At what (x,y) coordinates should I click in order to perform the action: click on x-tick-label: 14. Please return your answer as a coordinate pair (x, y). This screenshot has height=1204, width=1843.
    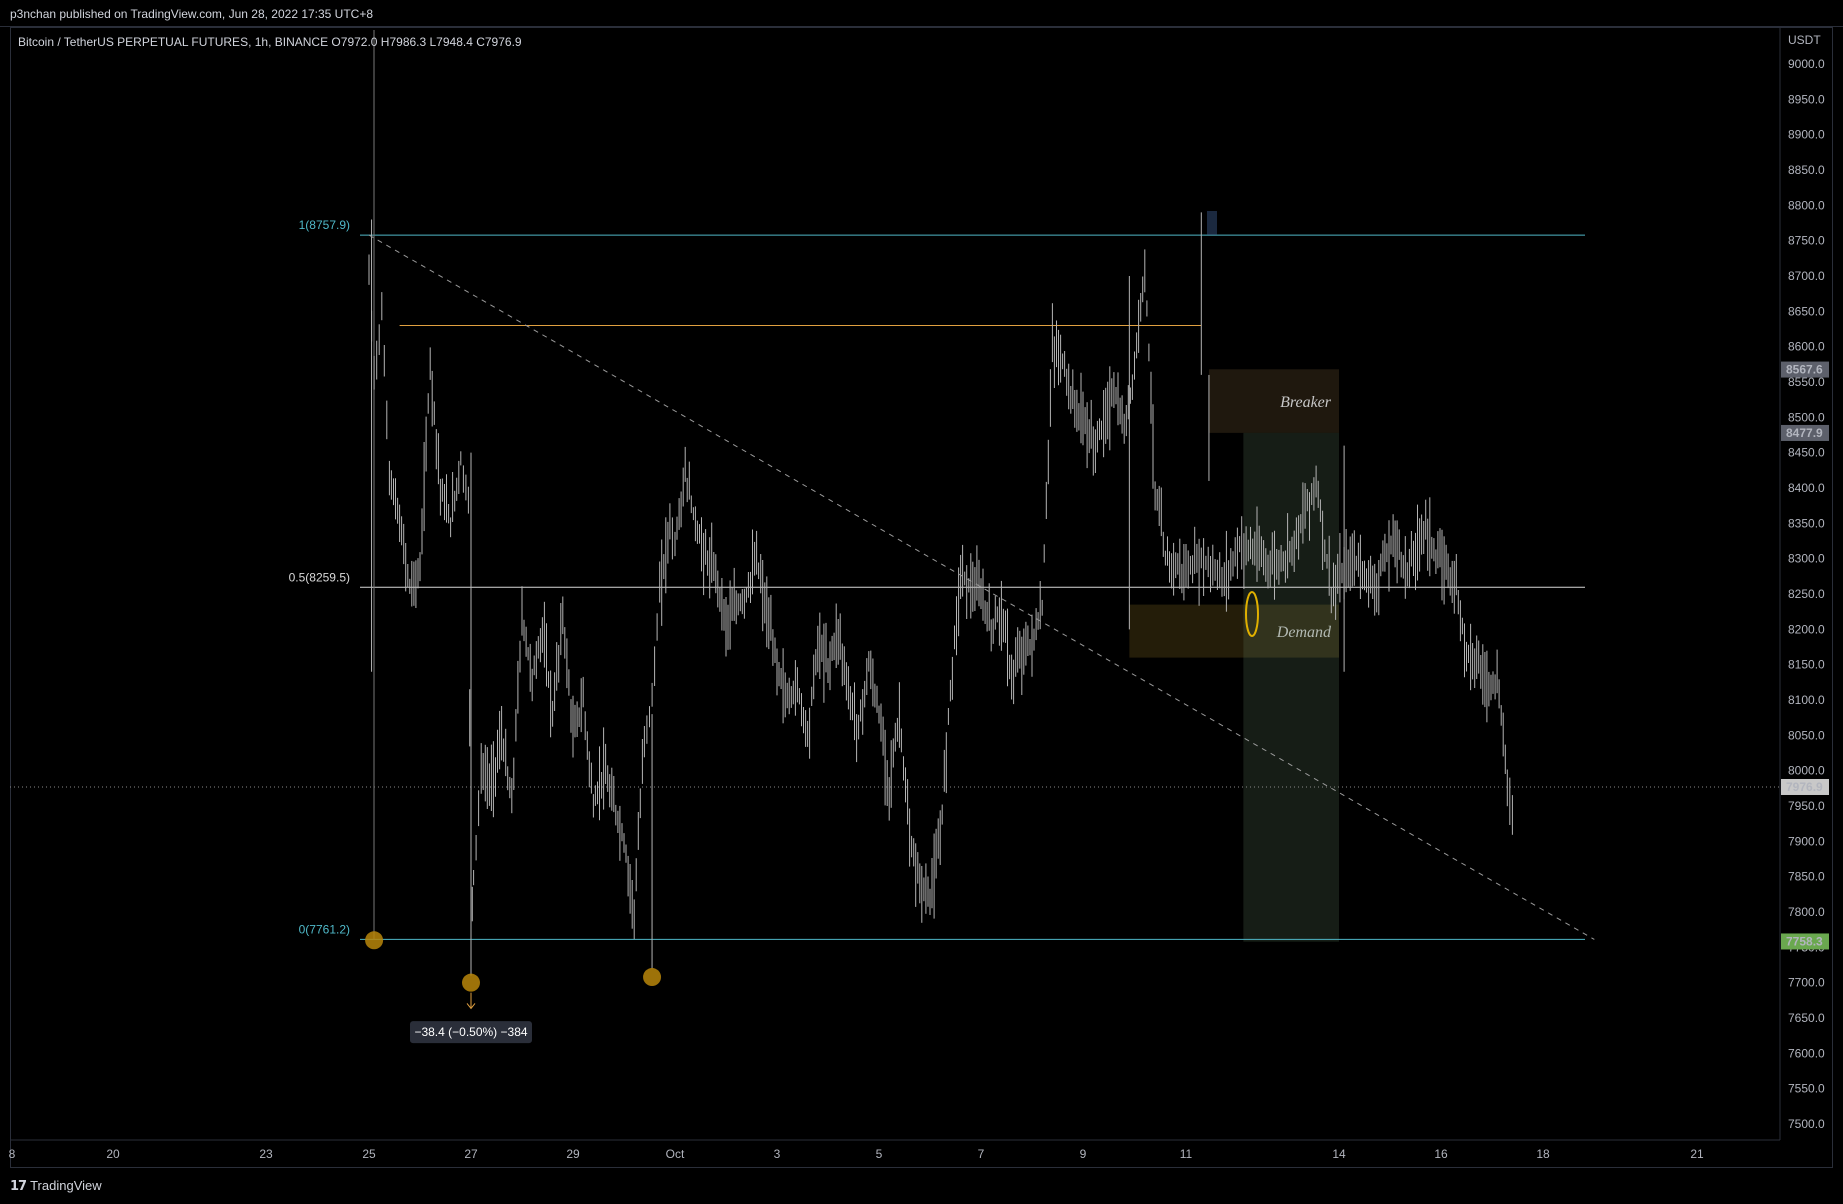
    Looking at the image, I should click on (1339, 1154).